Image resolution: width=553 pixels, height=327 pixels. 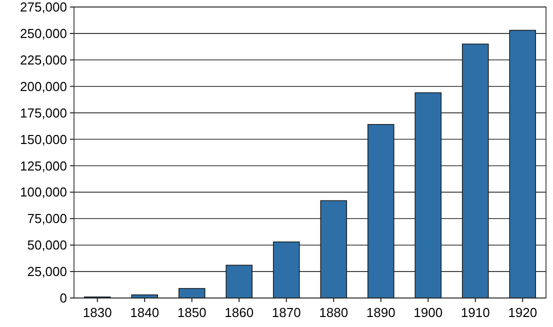 What do you see at coordinates (43, 34) in the screenshot?
I see `y-tick-label: 250,000` at bounding box center [43, 34].